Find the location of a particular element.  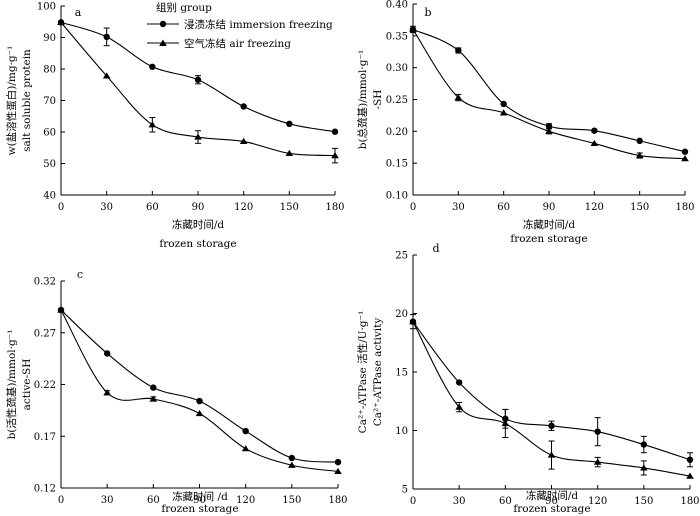

panel-letter: a is located at coordinates (78, 12).